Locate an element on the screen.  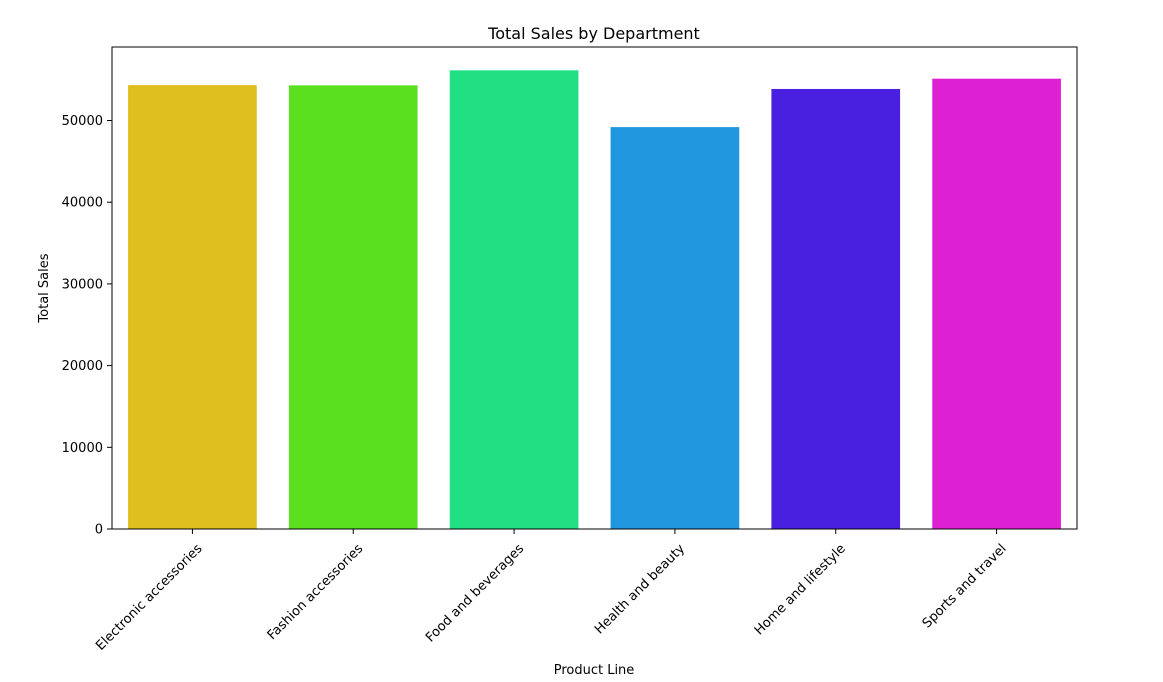
x-axis-label: Product Line is located at coordinates (594, 670).